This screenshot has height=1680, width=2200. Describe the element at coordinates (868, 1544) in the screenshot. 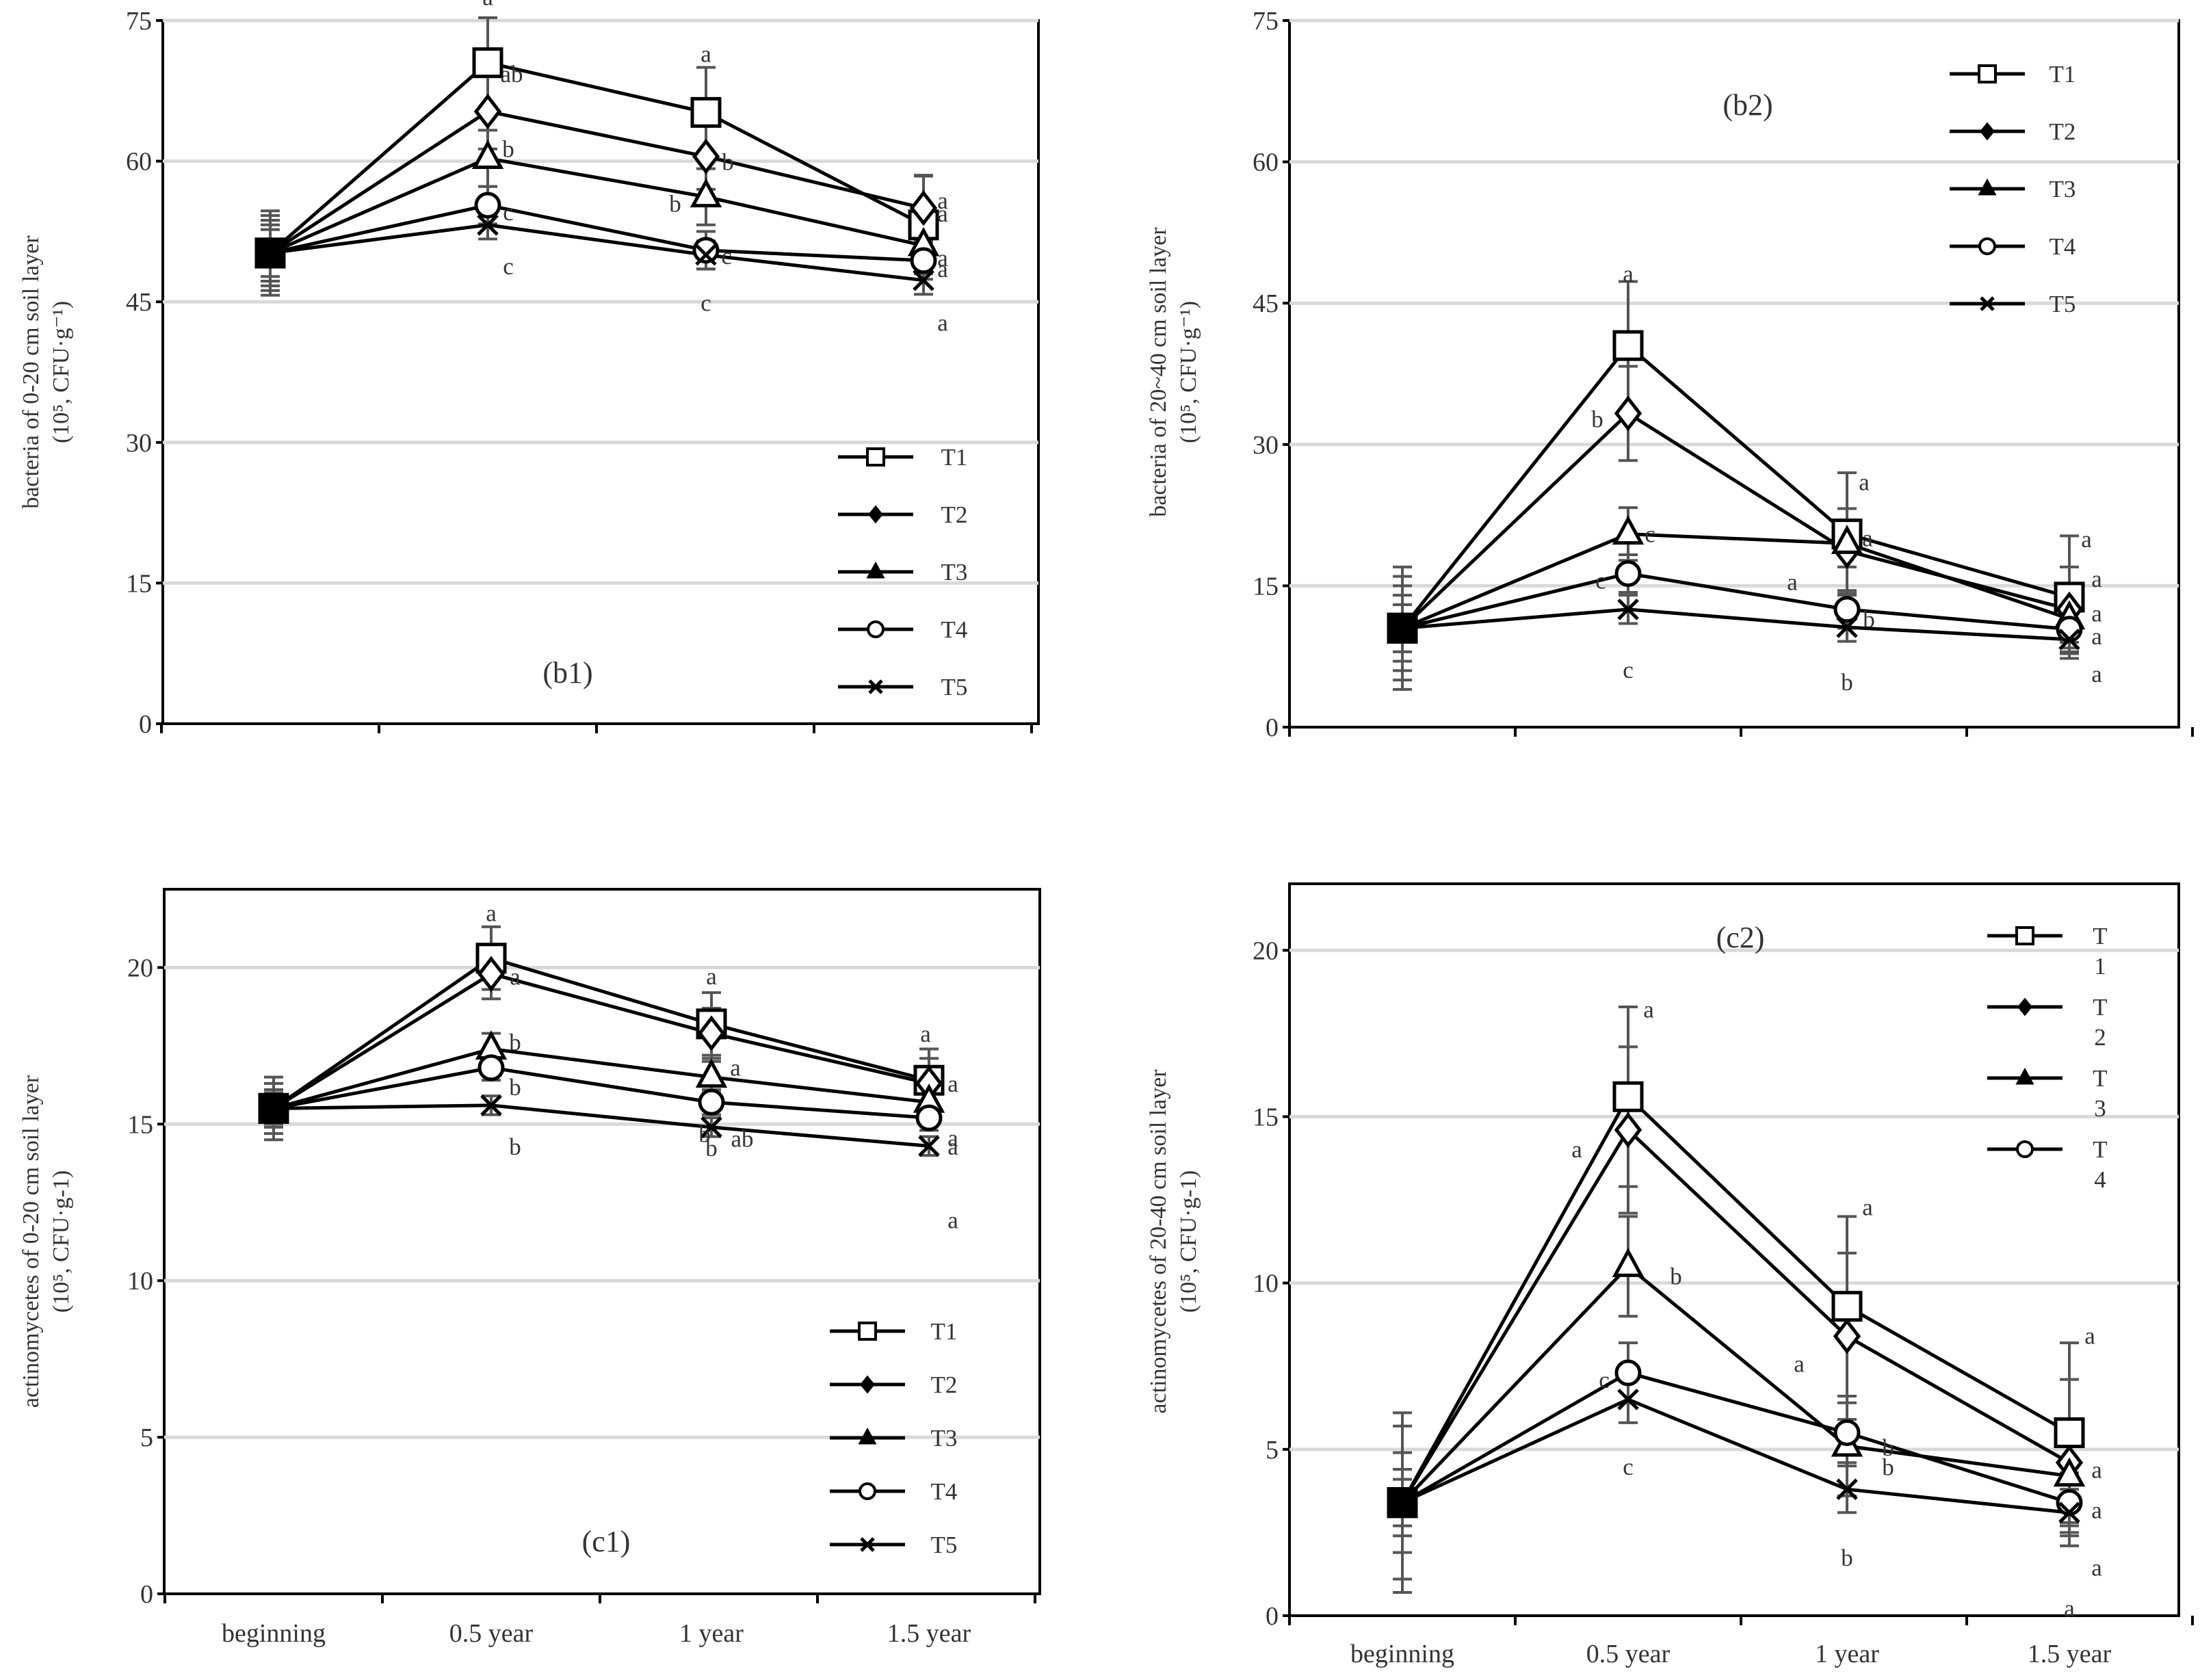

I see `legend-x-stroke` at that location.